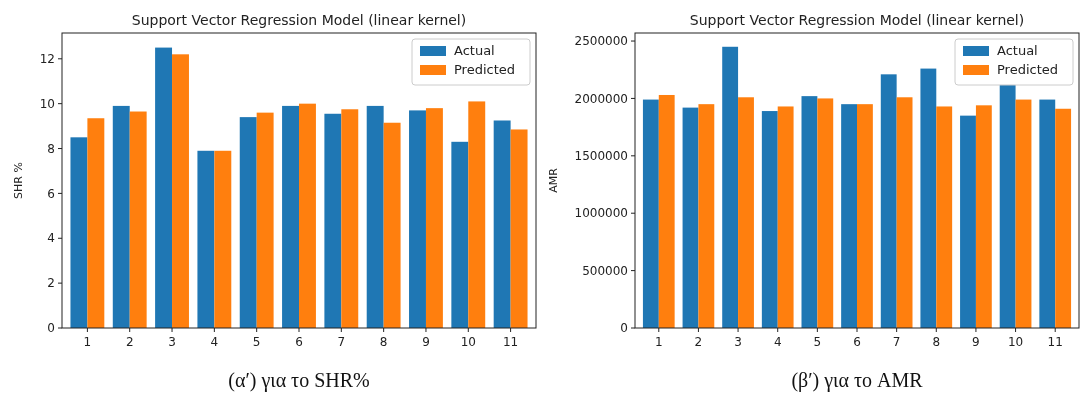 The image size is (1087, 405). I want to click on y-tick-label: 1500000, so click(601, 156).